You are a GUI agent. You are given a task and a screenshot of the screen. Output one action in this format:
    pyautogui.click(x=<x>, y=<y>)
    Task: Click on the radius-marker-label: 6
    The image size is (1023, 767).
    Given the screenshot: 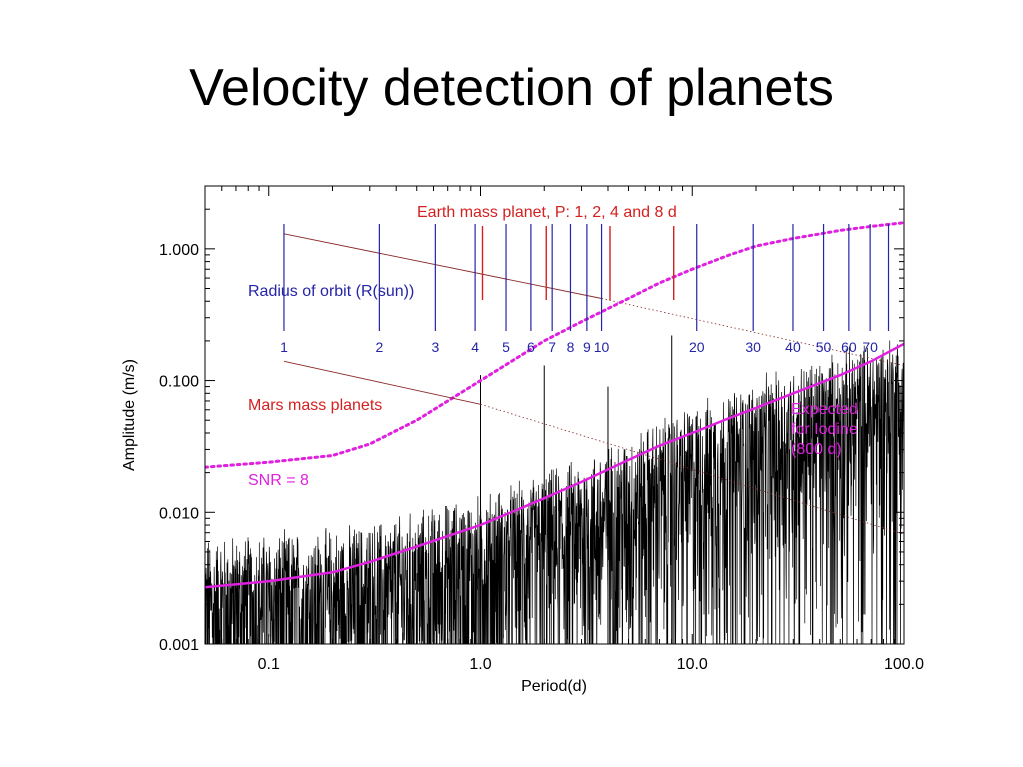 What is the action you would take?
    pyautogui.click(x=531, y=347)
    